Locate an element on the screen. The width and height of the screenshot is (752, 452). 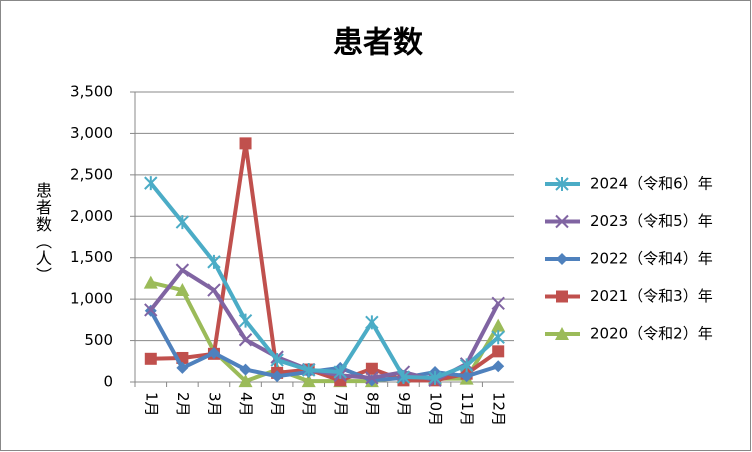
legend-label: 2024（令和6）年 is located at coordinates (651, 184).